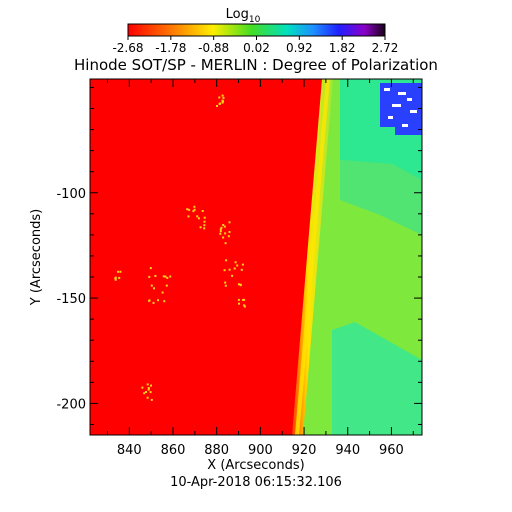 The height and width of the screenshot is (512, 512). What do you see at coordinates (213, 48) in the screenshot?
I see `colorbar-tick-label: -0.88` at bounding box center [213, 48].